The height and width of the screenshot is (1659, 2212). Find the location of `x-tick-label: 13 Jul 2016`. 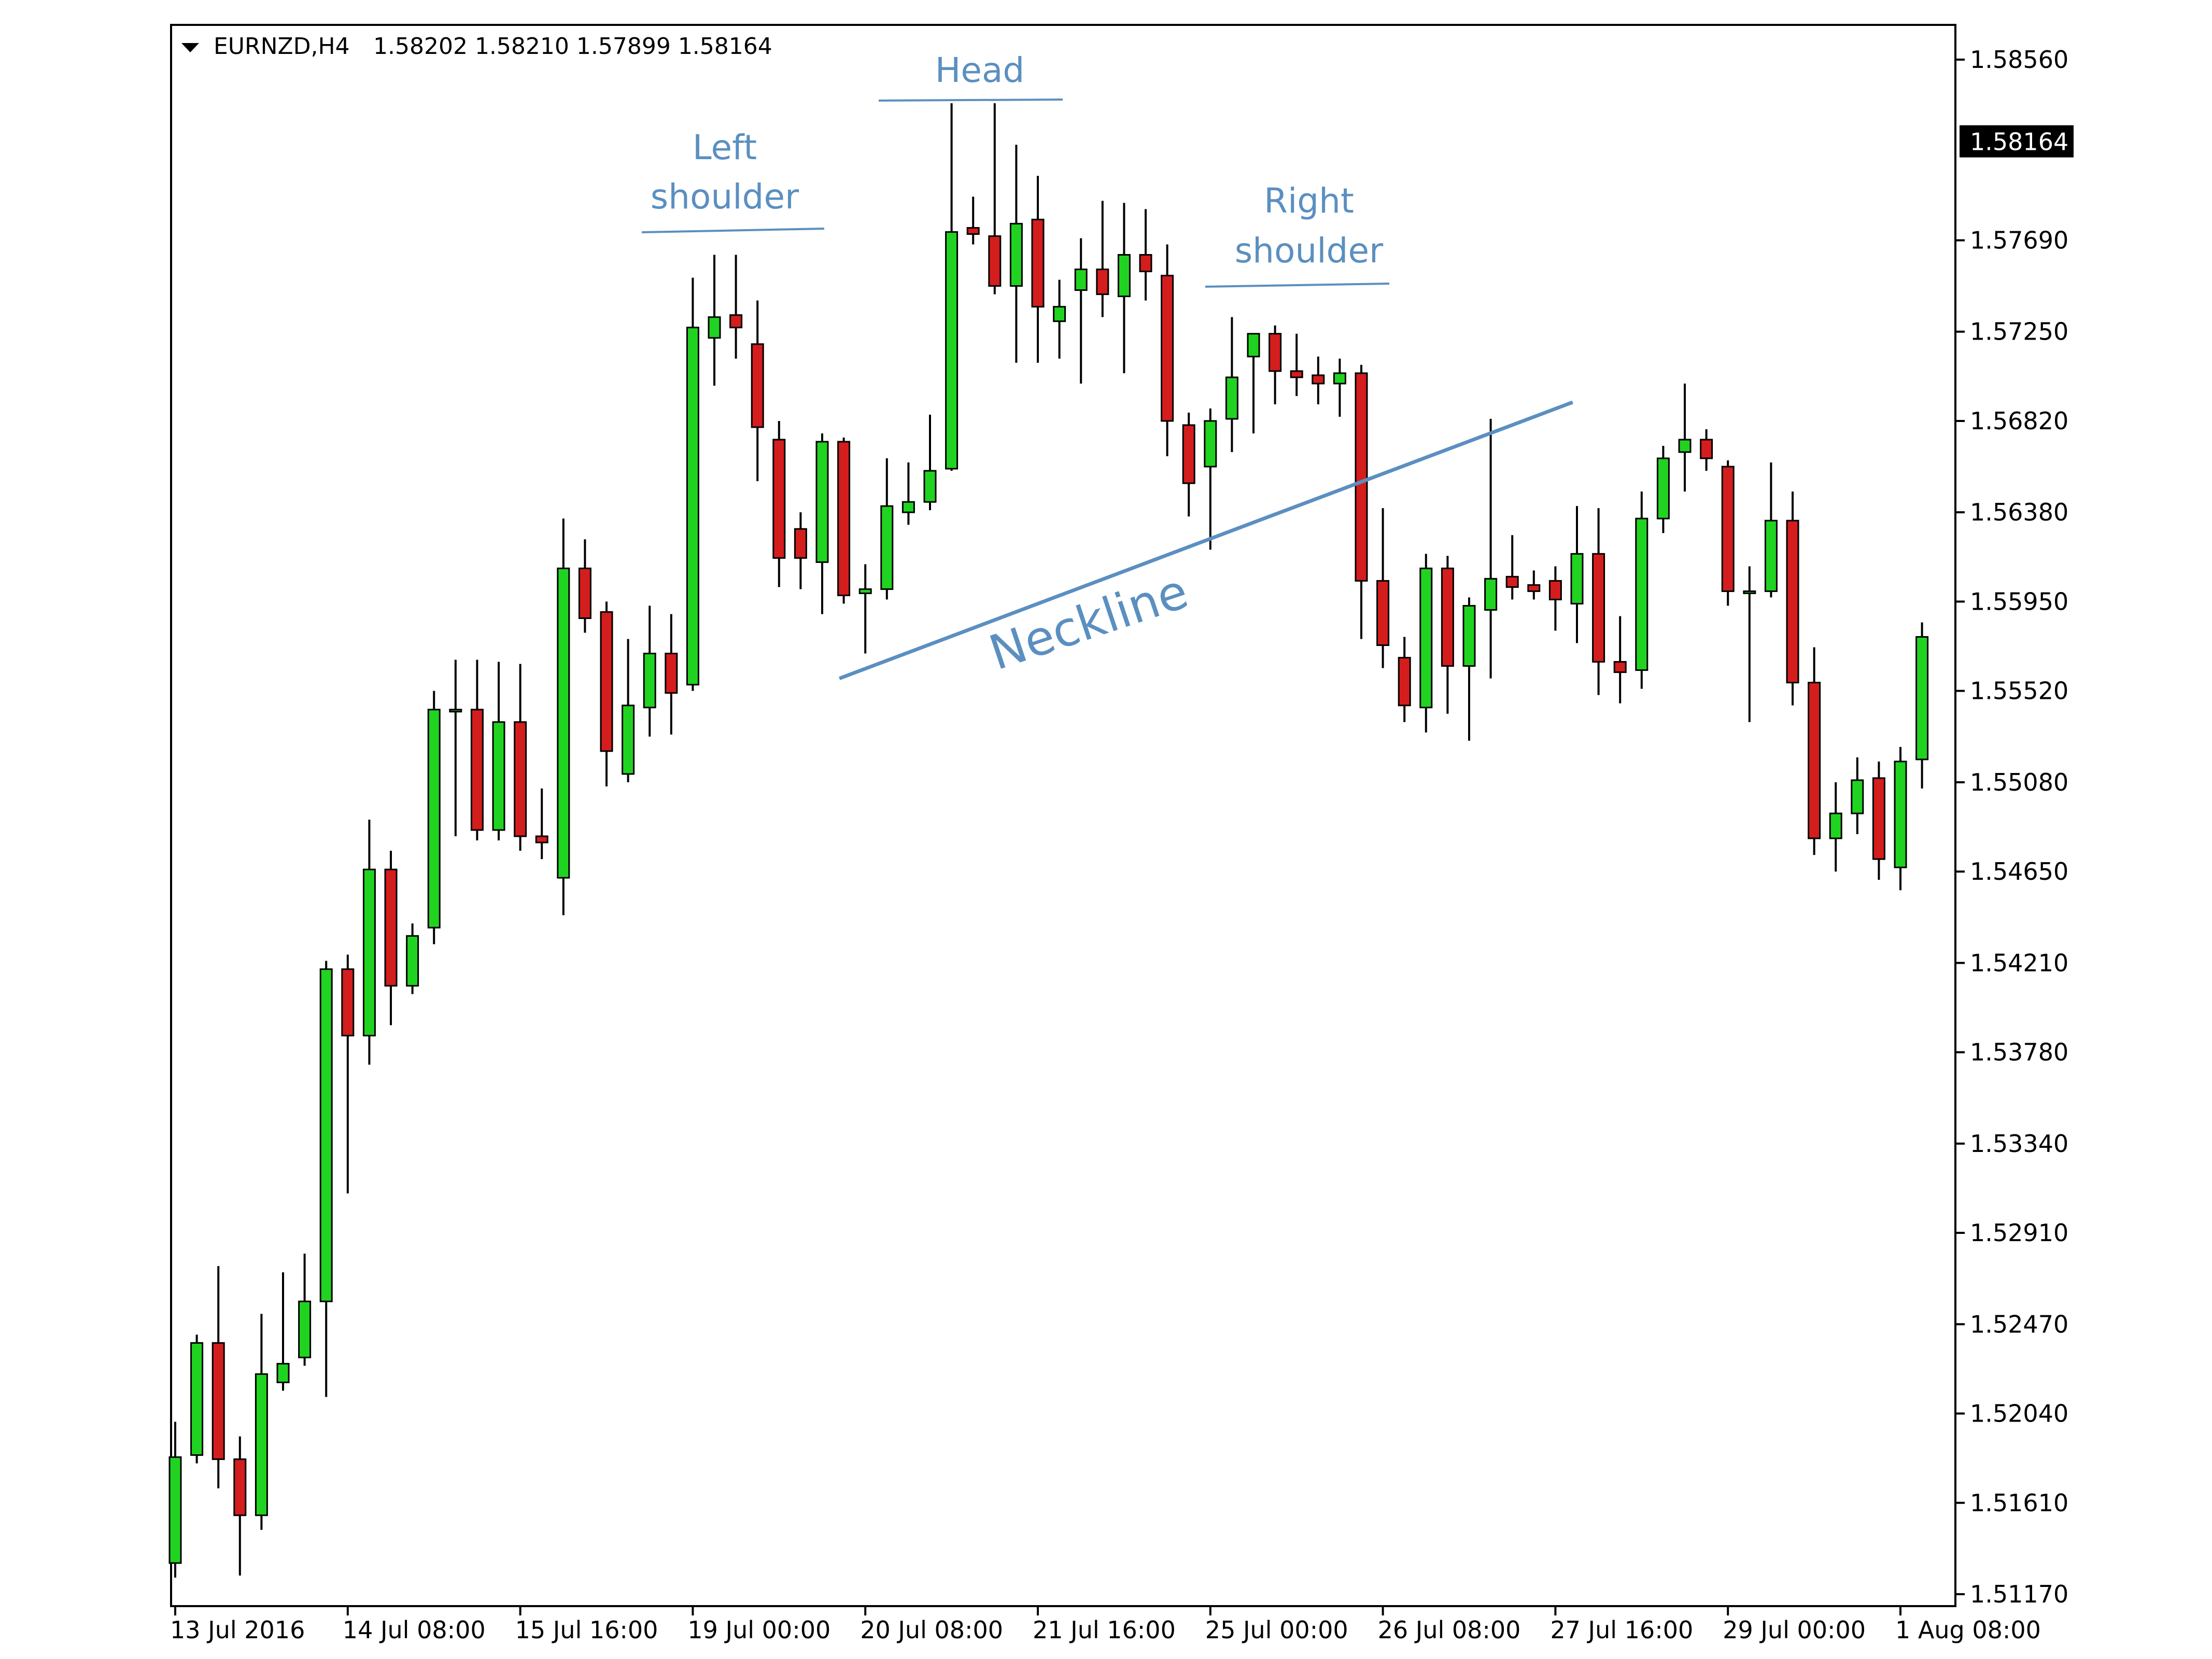

x-tick-label: 13 Jul 2016 is located at coordinates (237, 1630).